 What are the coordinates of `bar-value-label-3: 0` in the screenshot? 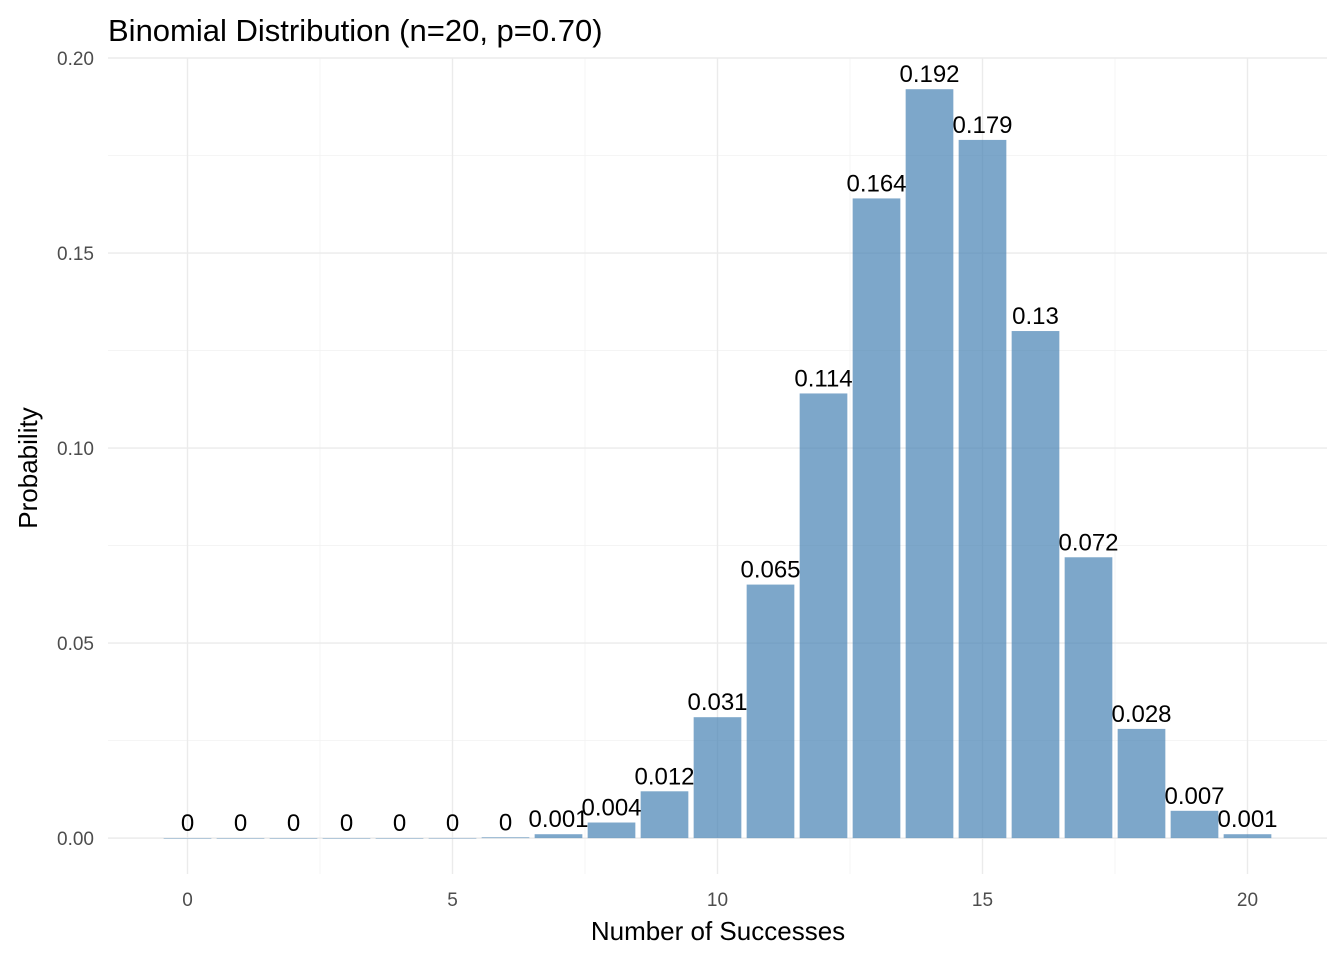 It's located at (346, 823).